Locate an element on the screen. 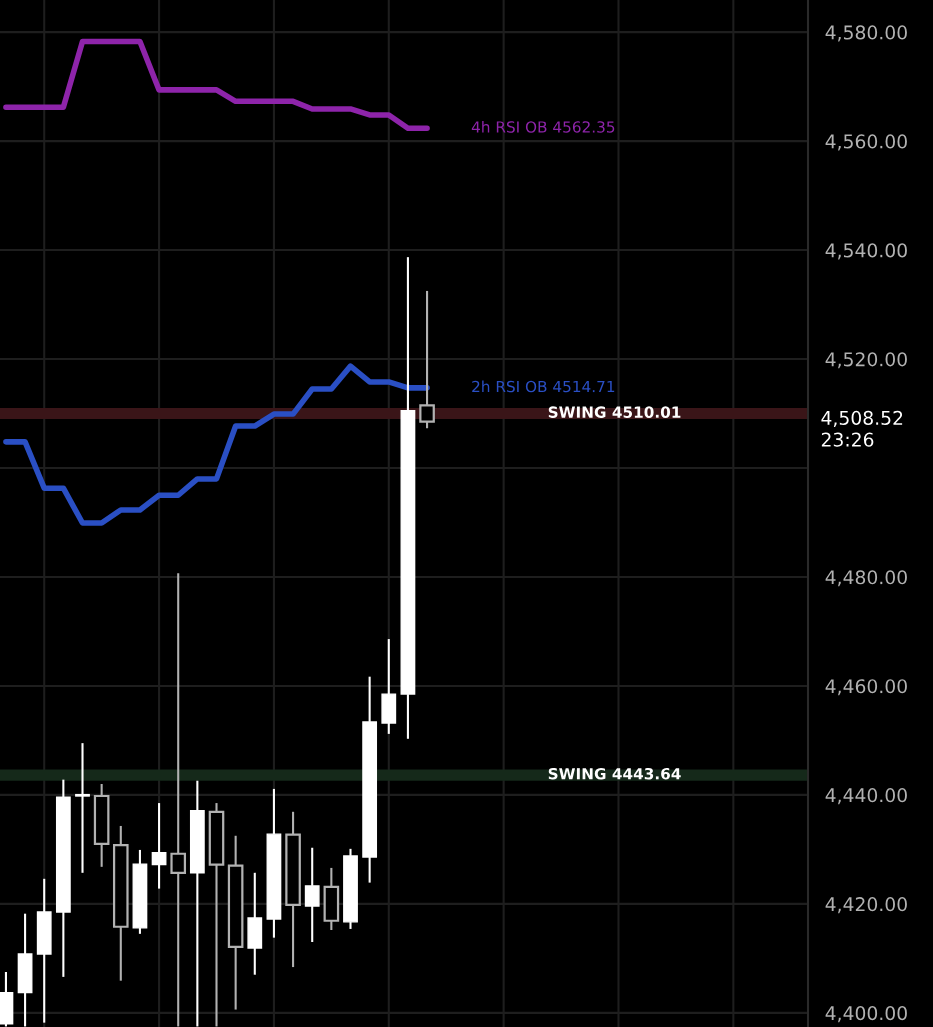 This screenshot has height=1027, width=933. ref-line-label: SWING 4443.64 is located at coordinates (614, 773).